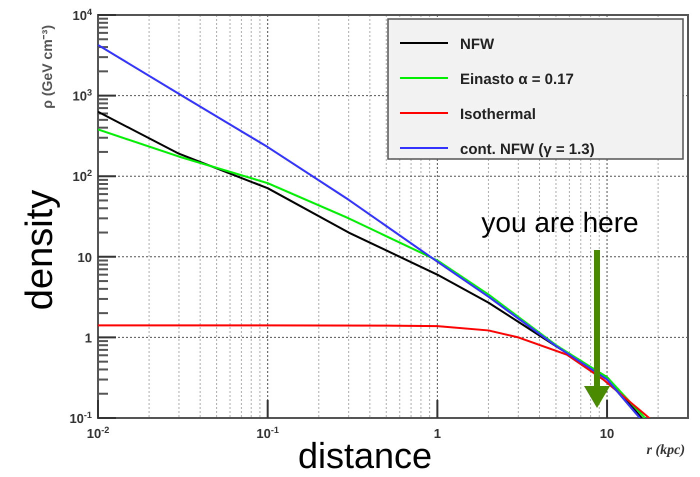 This screenshot has height=477, width=700. Describe the element at coordinates (98, 433) in the screenshot. I see `x-tick-label: 10$^{-2}$` at that location.